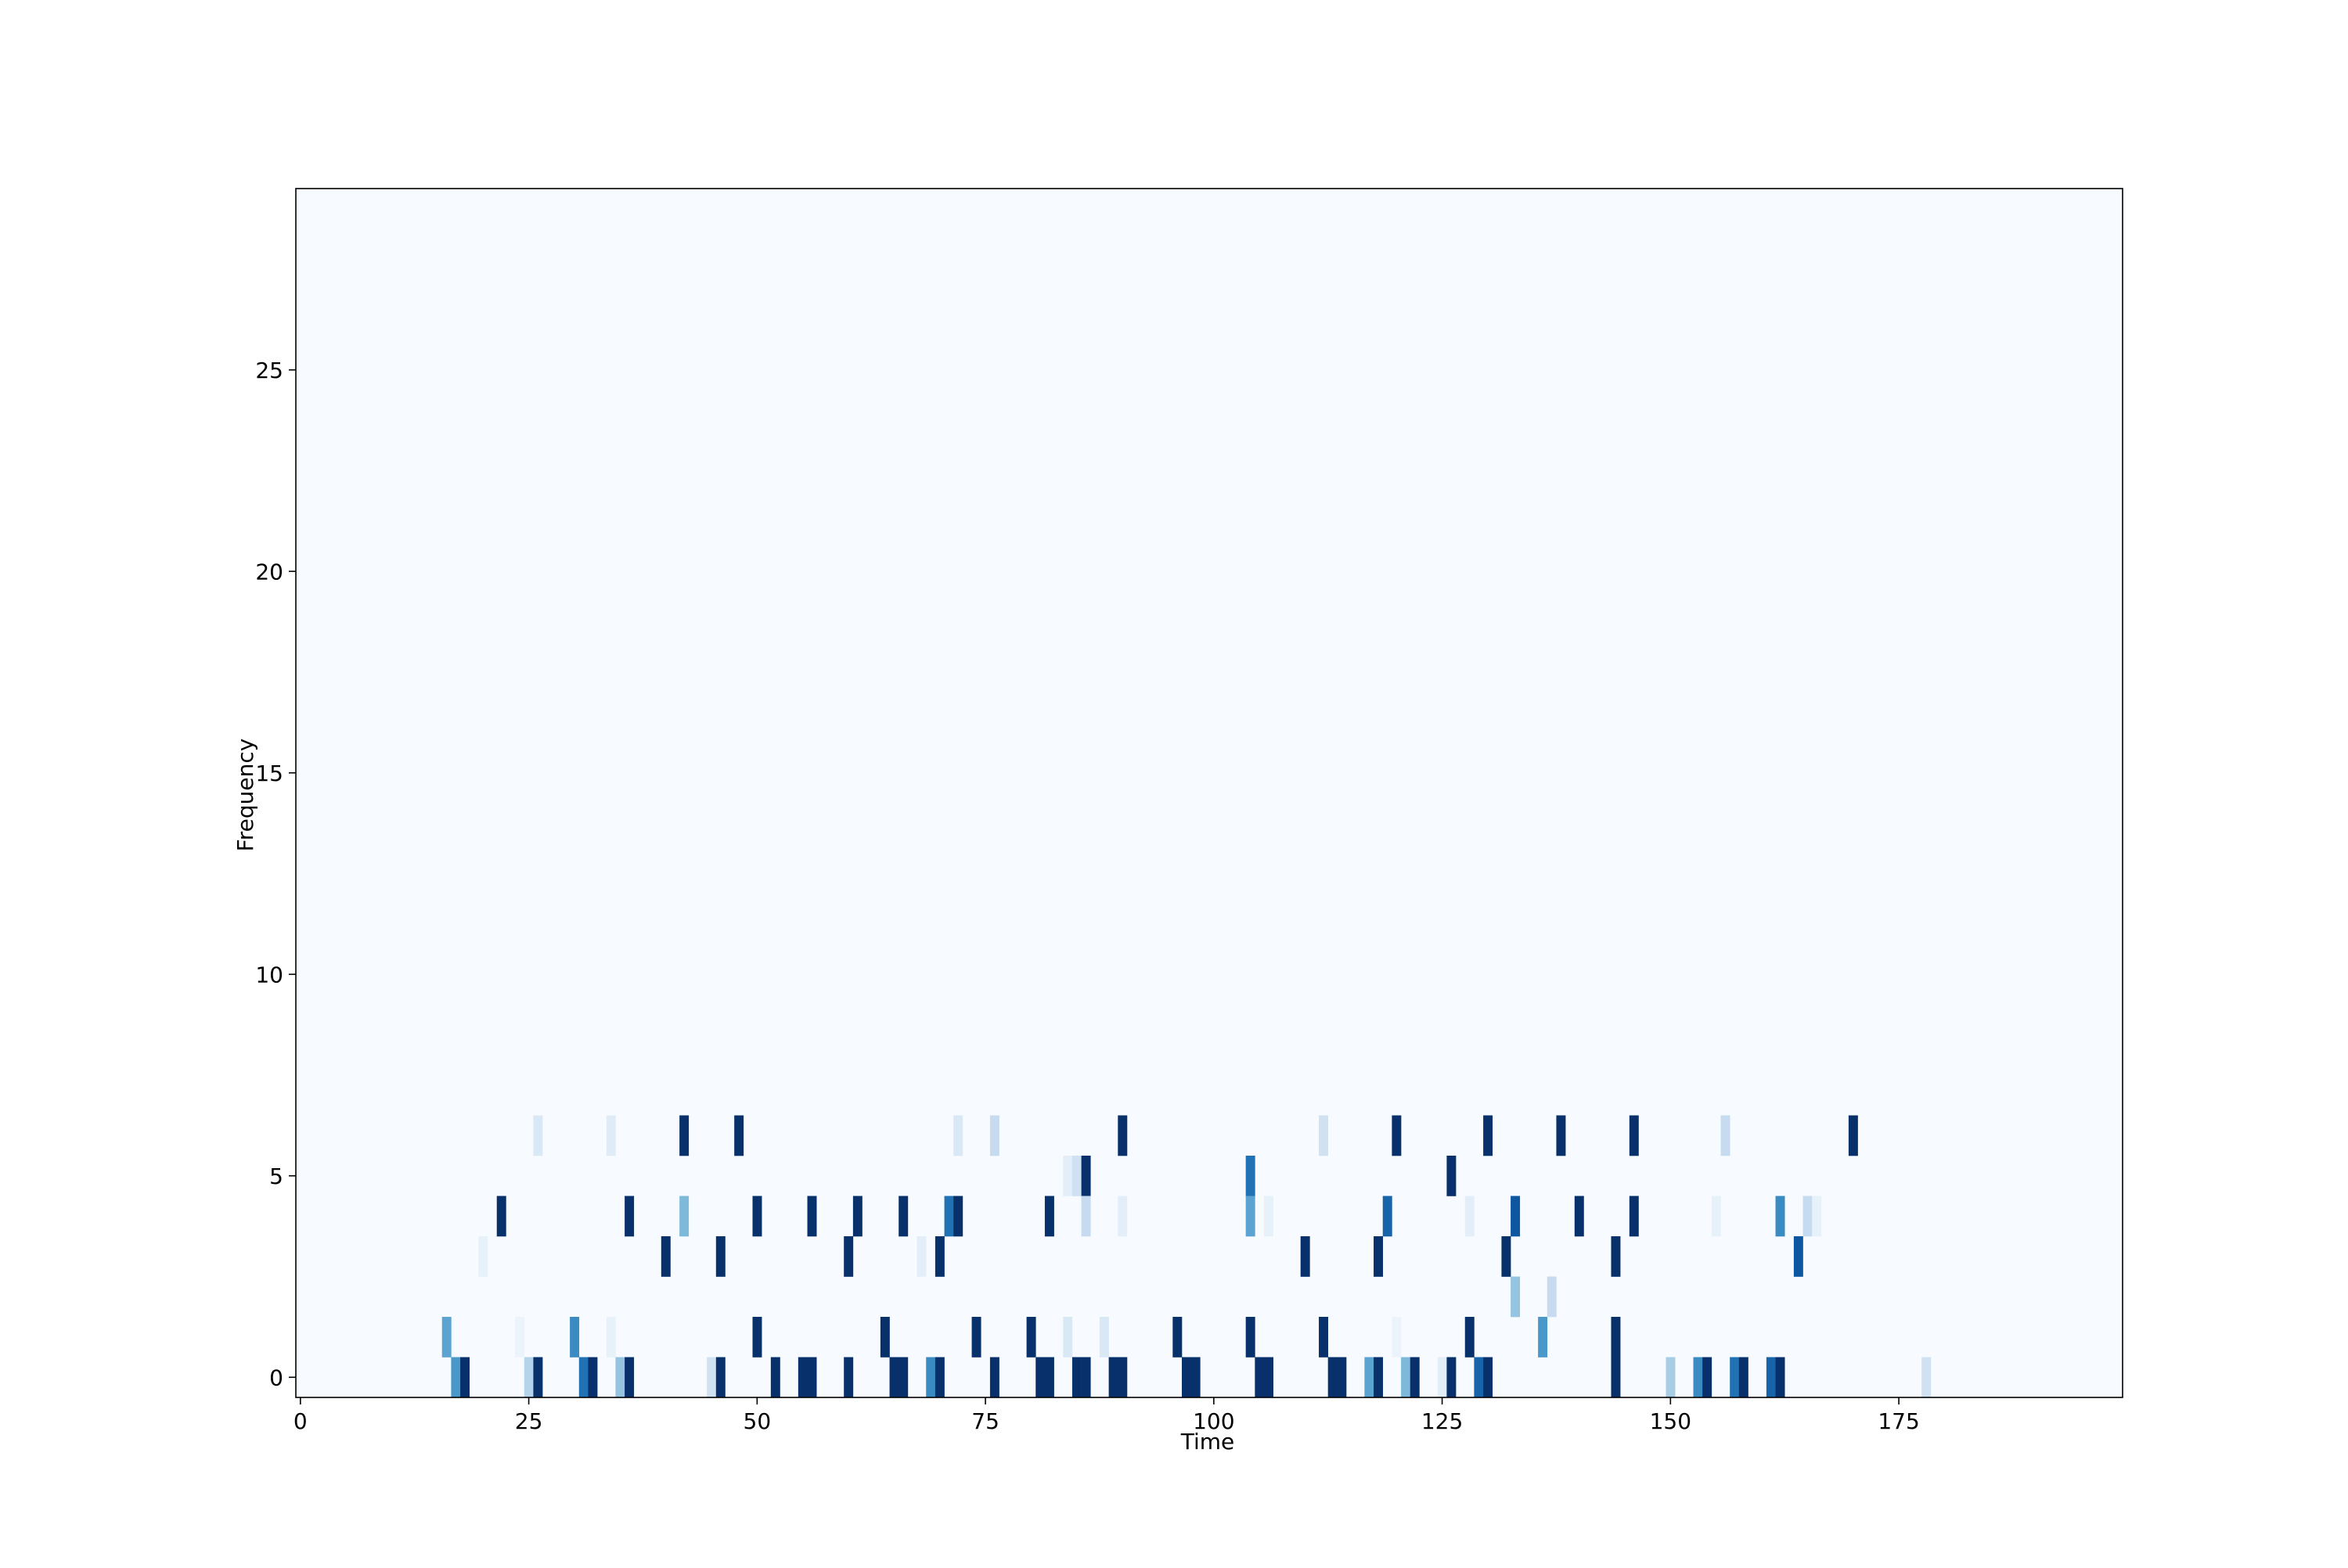 The image size is (2348, 1568). Describe the element at coordinates (1898, 1421) in the screenshot. I see `x-tick-label: 175` at that location.